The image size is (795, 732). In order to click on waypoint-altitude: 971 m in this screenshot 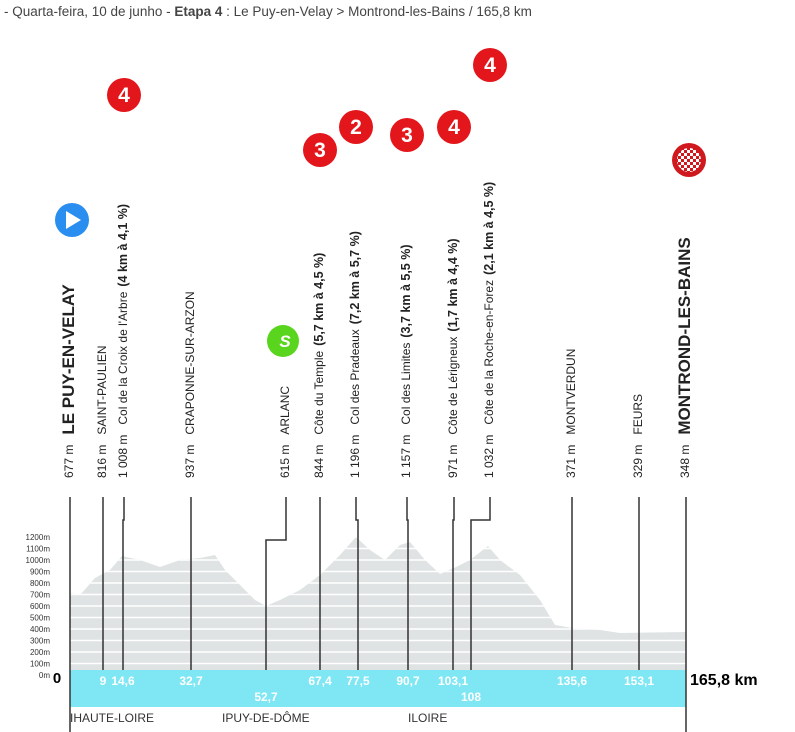, I will do `click(453, 461)`.